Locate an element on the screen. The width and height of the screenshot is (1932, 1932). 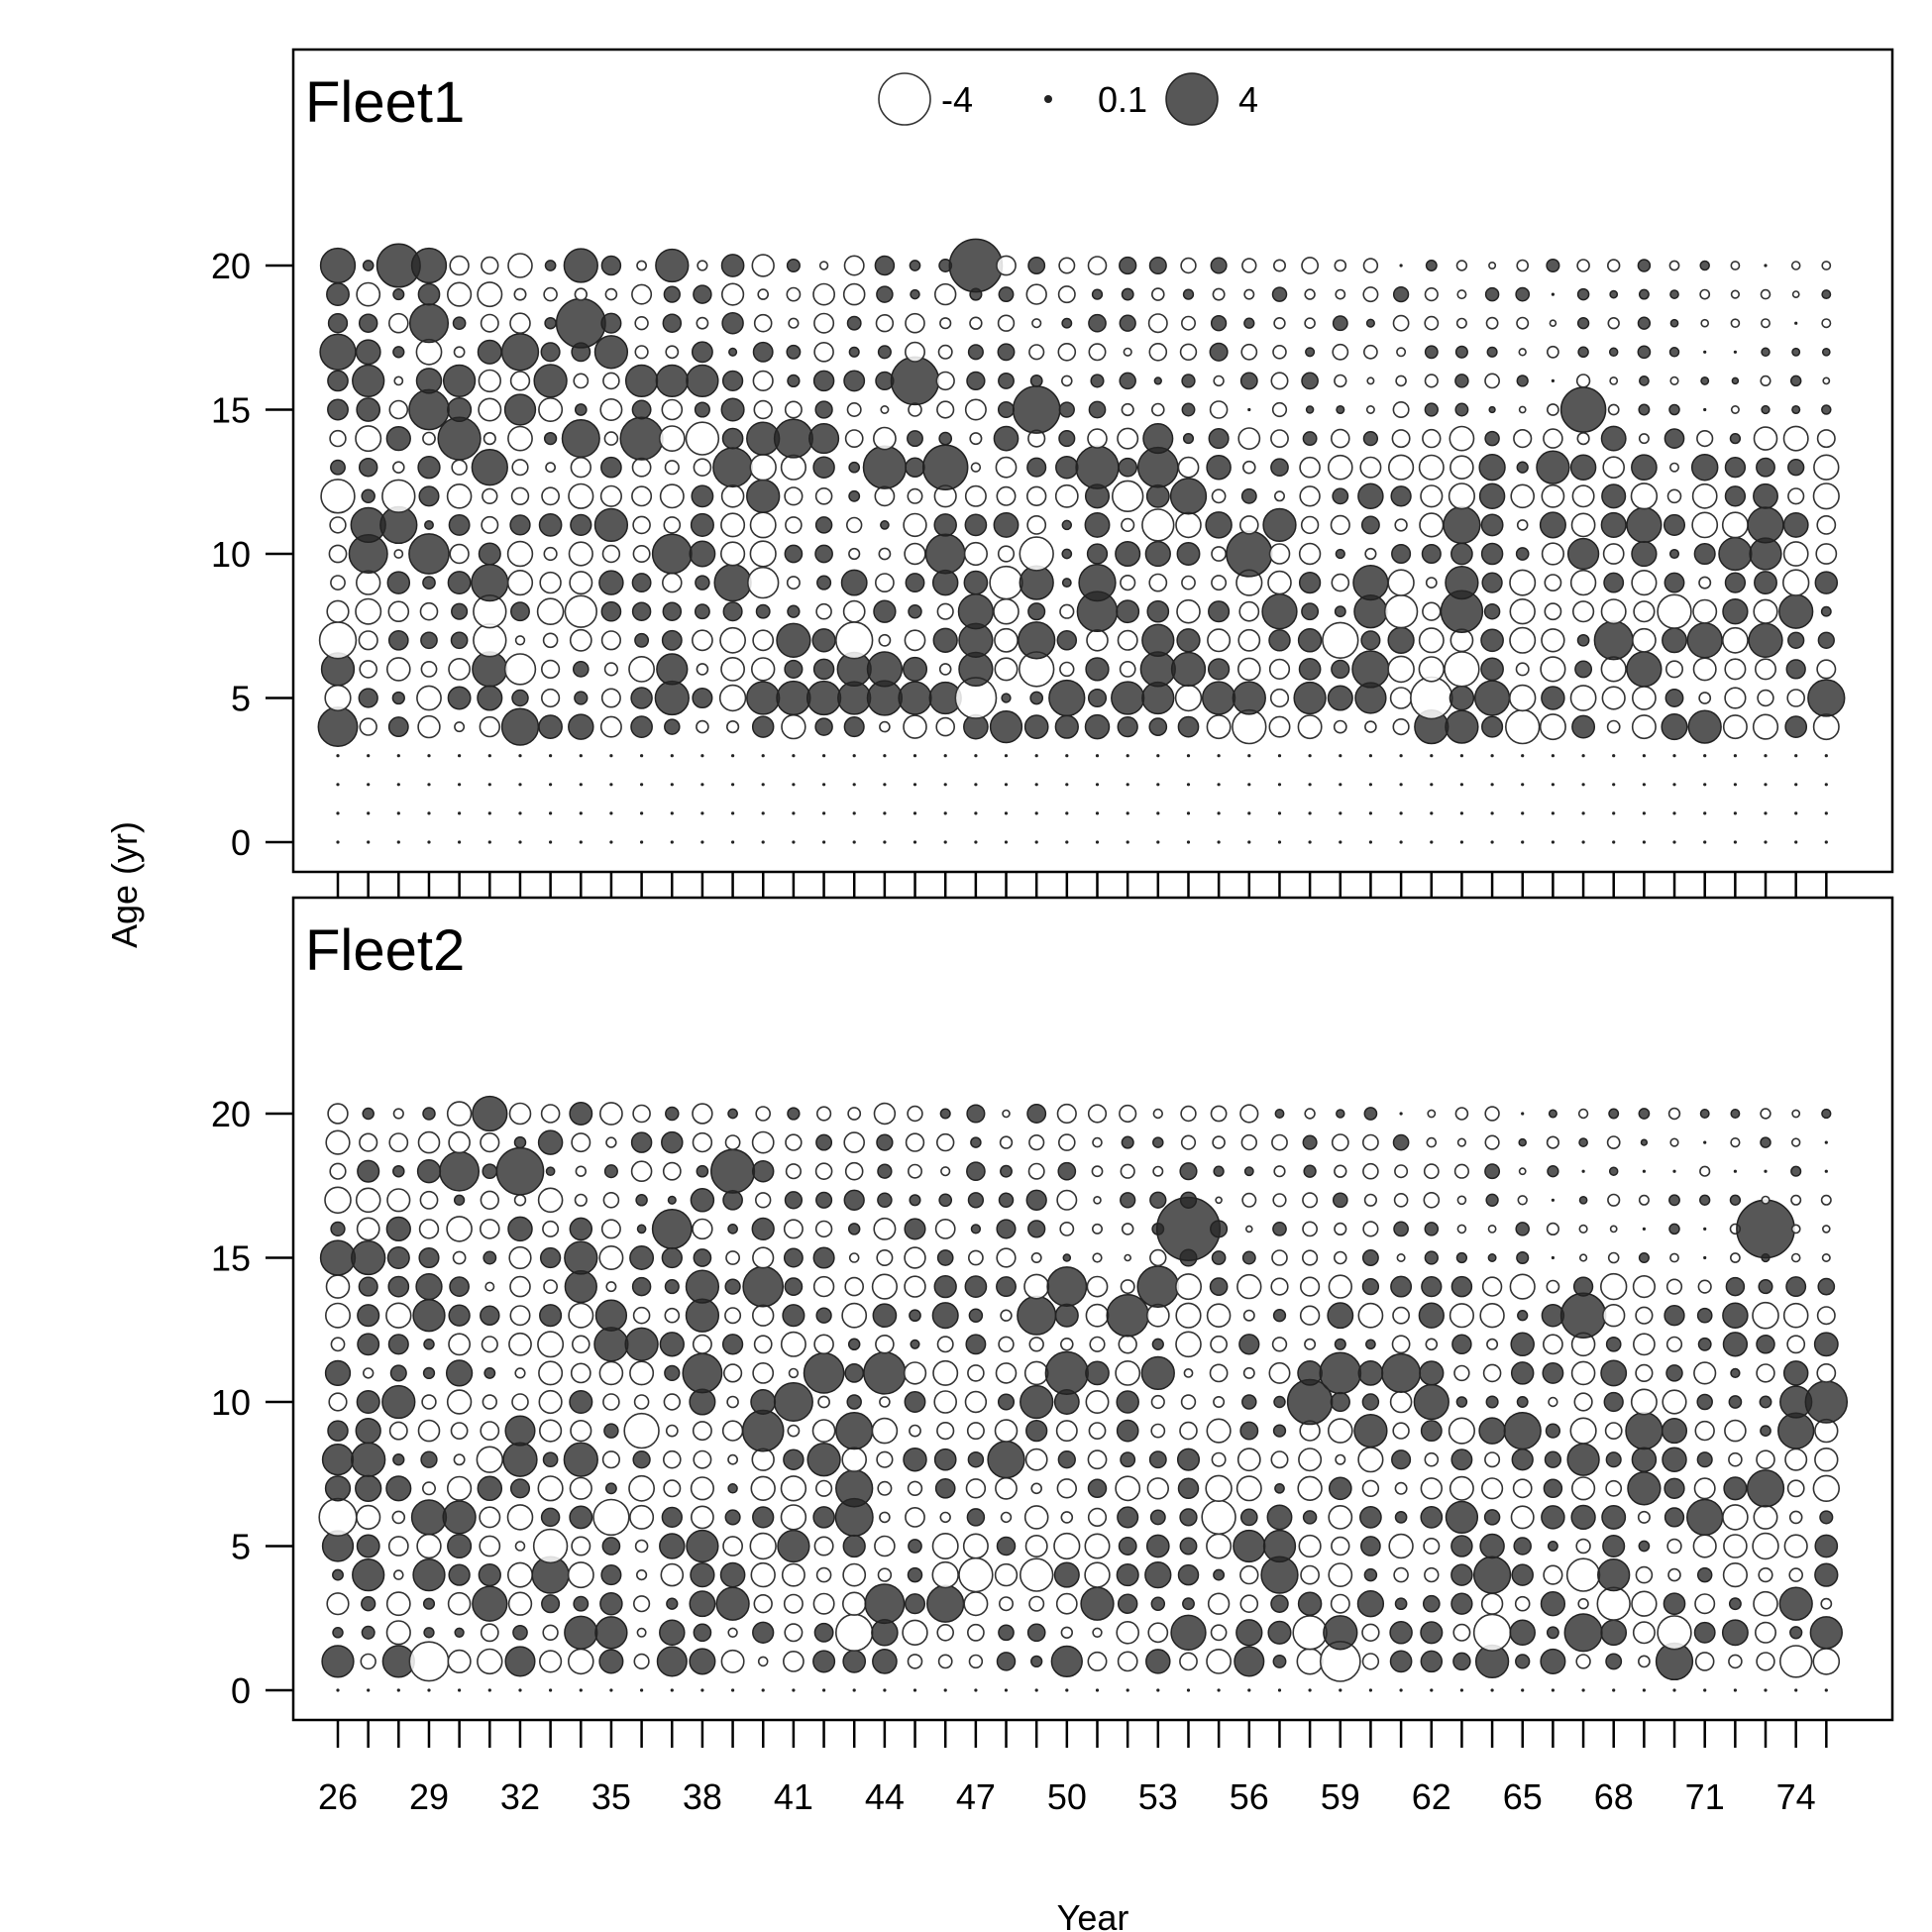
bubble-fleet1-y36-a4 is located at coordinates (642, 727).